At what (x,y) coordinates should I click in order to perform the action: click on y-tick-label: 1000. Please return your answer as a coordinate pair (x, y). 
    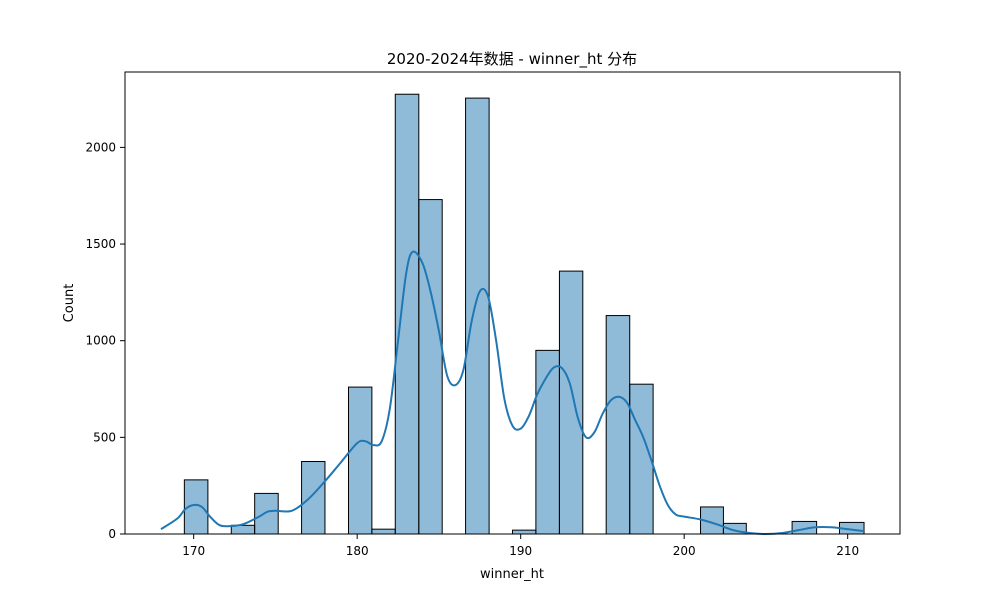
    Looking at the image, I should click on (100, 341).